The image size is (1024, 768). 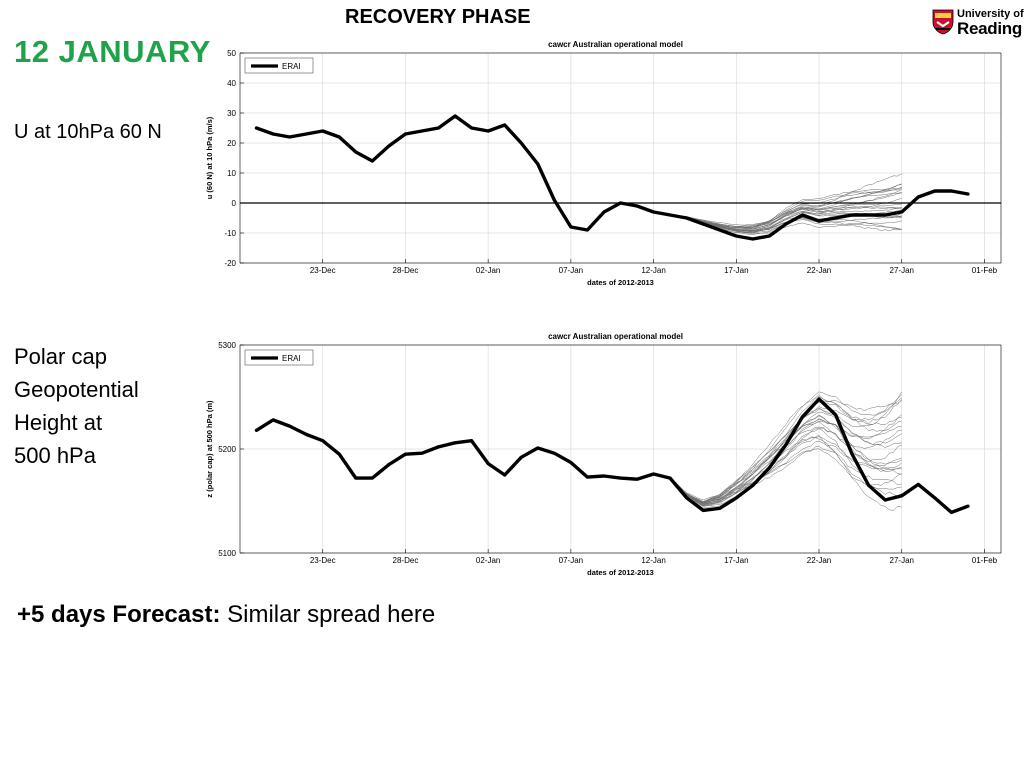 What do you see at coordinates (230, 233) in the screenshot?
I see `y-tick-label: -10` at bounding box center [230, 233].